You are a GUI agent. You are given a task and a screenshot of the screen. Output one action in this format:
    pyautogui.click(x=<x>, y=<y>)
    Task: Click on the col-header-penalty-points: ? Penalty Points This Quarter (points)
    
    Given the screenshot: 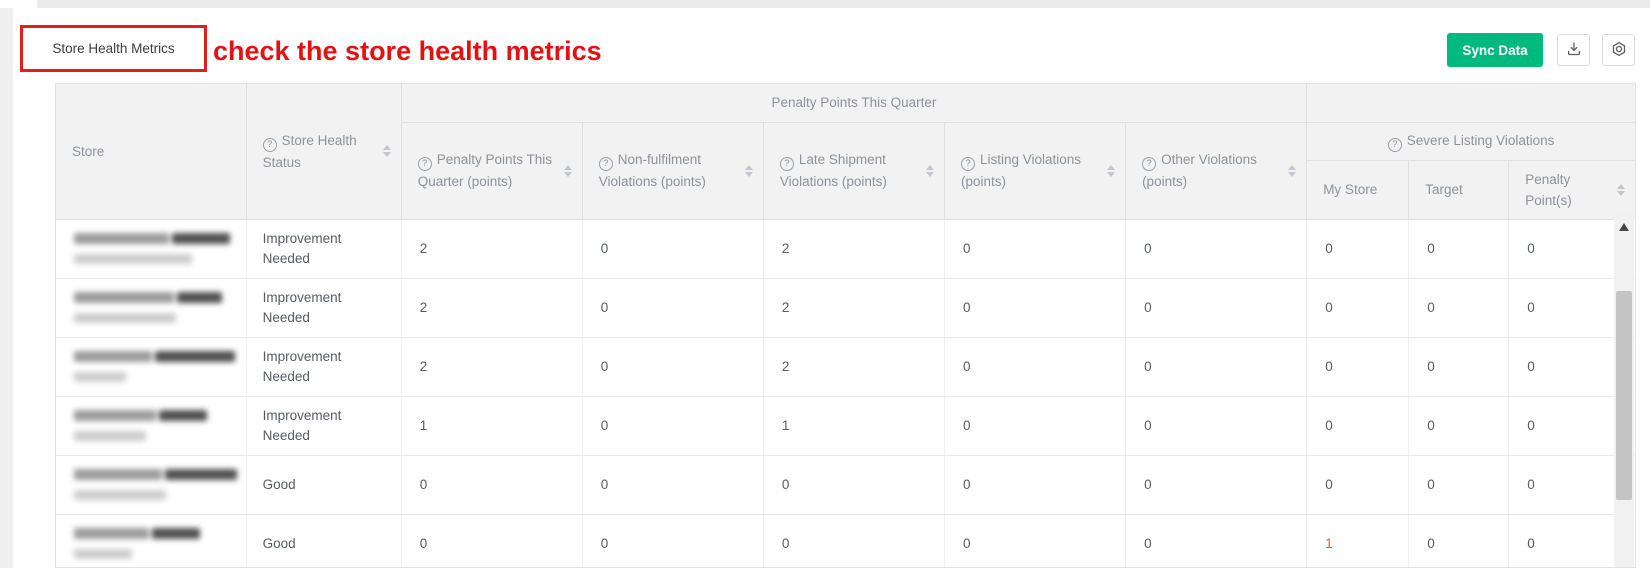 What is the action you would take?
    pyautogui.click(x=492, y=171)
    